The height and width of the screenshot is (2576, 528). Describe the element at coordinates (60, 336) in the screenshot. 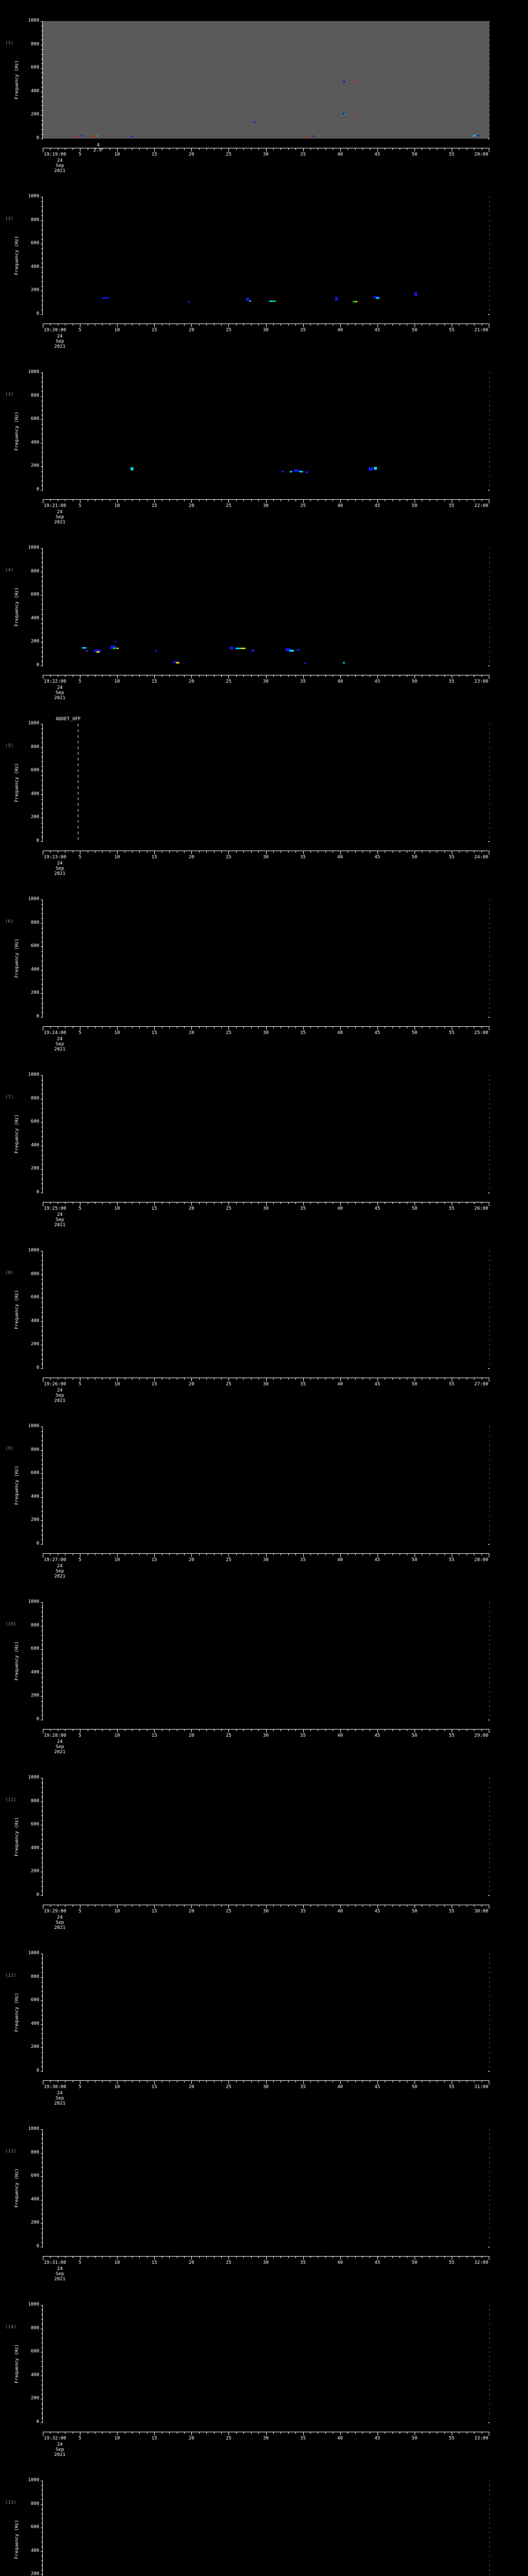

I see `date-label-line: 24` at that location.